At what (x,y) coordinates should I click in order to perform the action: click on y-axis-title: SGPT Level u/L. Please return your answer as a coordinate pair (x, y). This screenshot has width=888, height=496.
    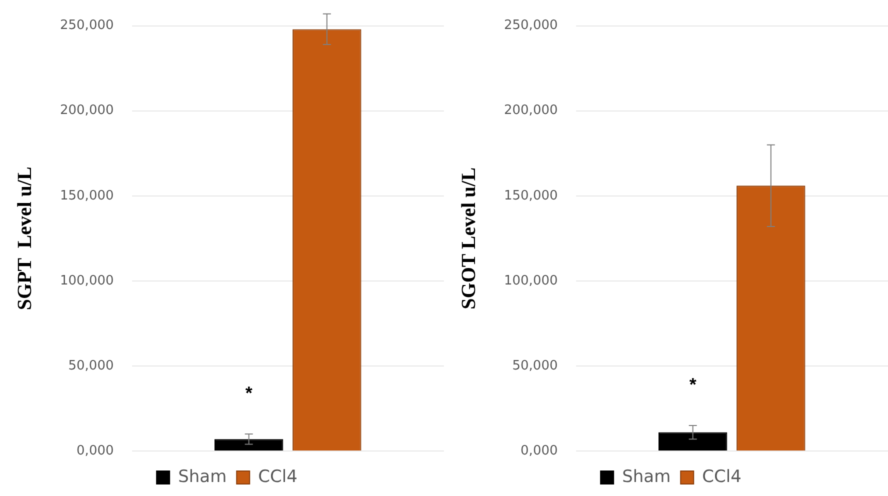
    Looking at the image, I should click on (25, 238).